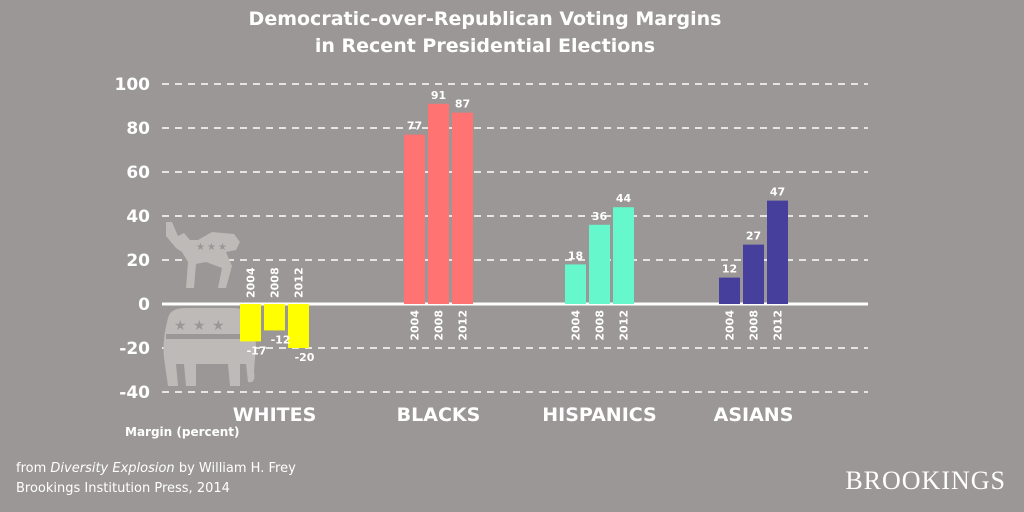 The image size is (1024, 512). What do you see at coordinates (31, 468) in the screenshot?
I see `source-prefix: from` at bounding box center [31, 468].